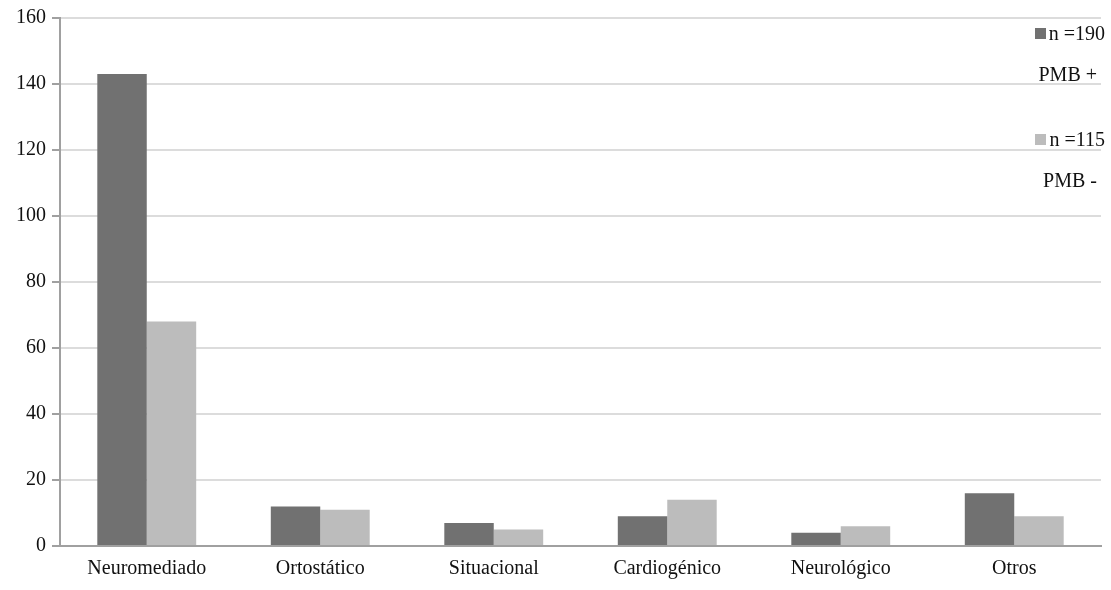  I want to click on y-tick-label: 120, so click(31, 148).